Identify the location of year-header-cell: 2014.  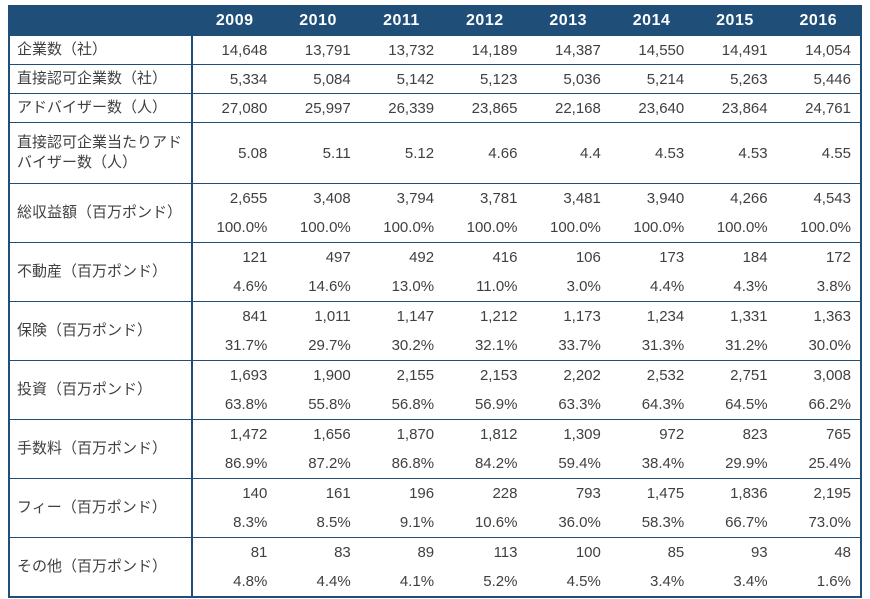
(651, 20).